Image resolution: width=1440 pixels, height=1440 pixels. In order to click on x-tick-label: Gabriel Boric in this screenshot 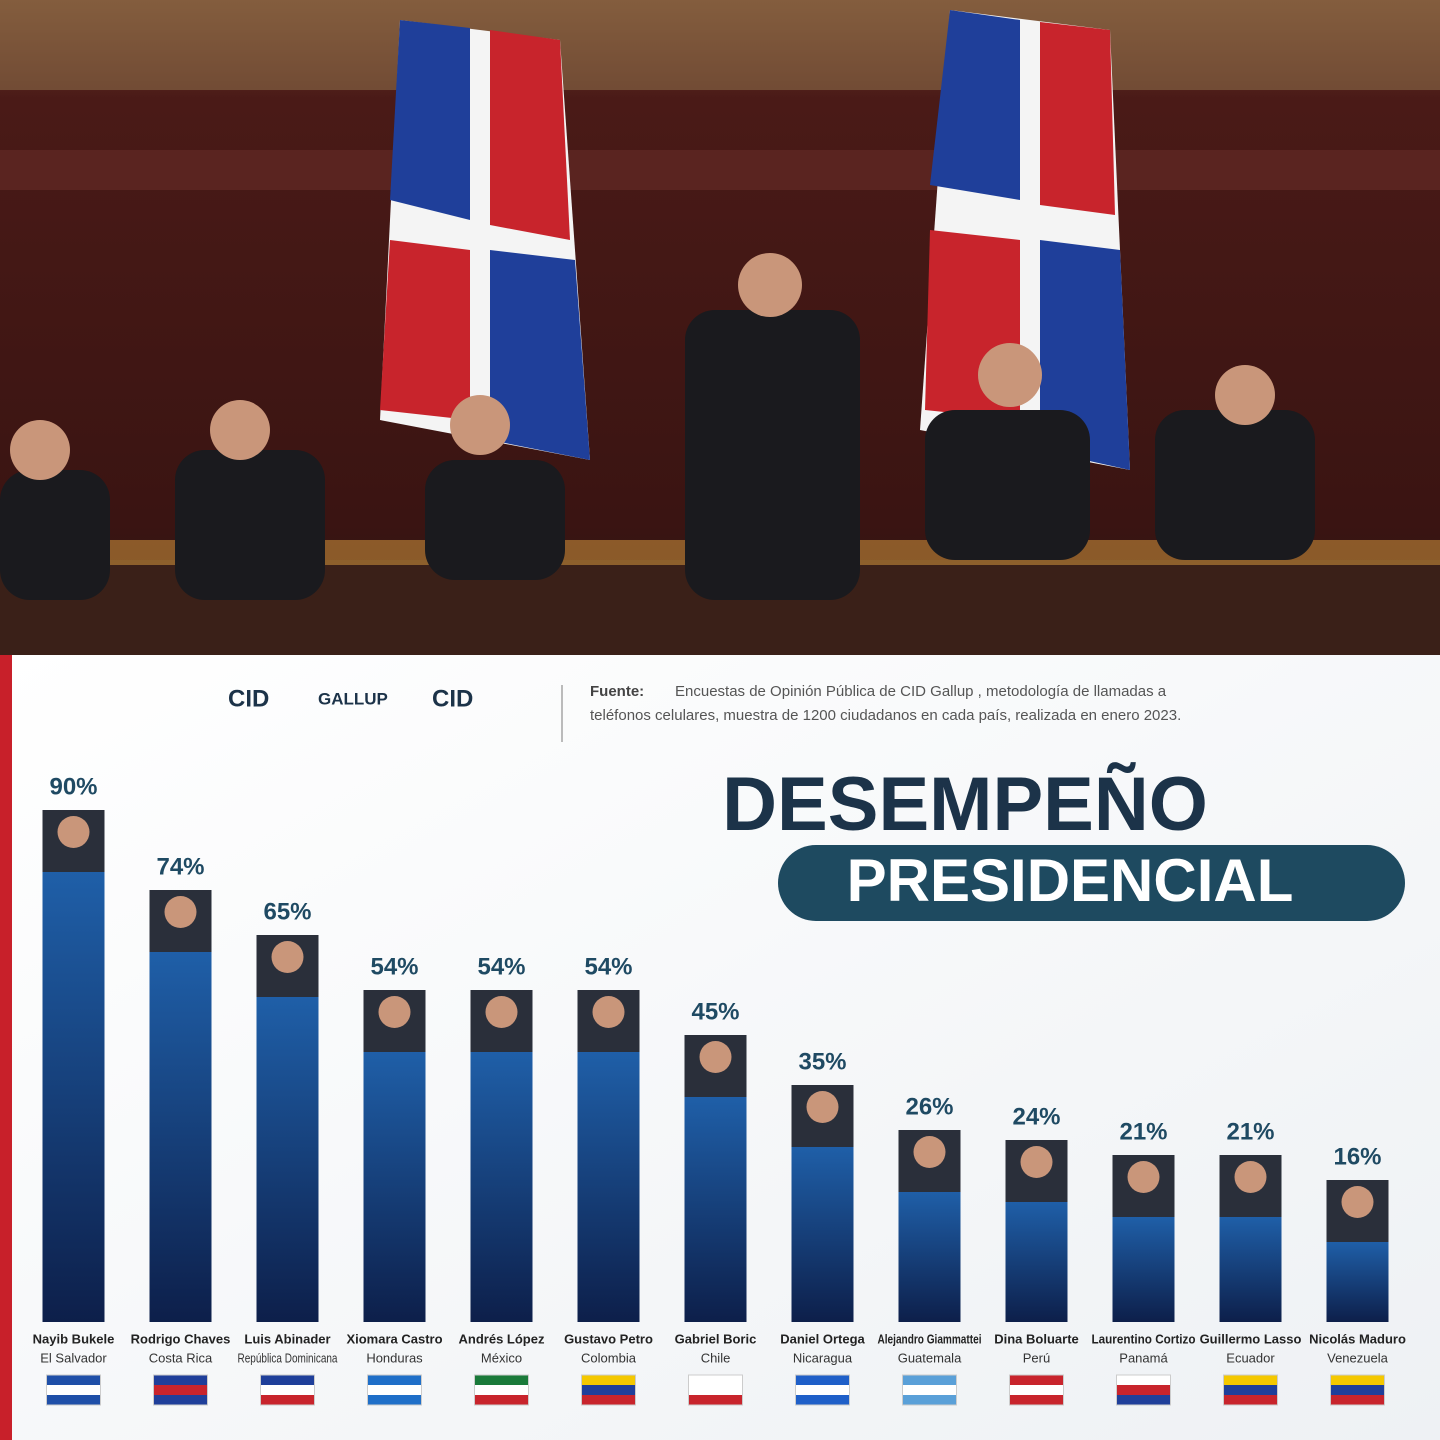, I will do `click(716, 1338)`.